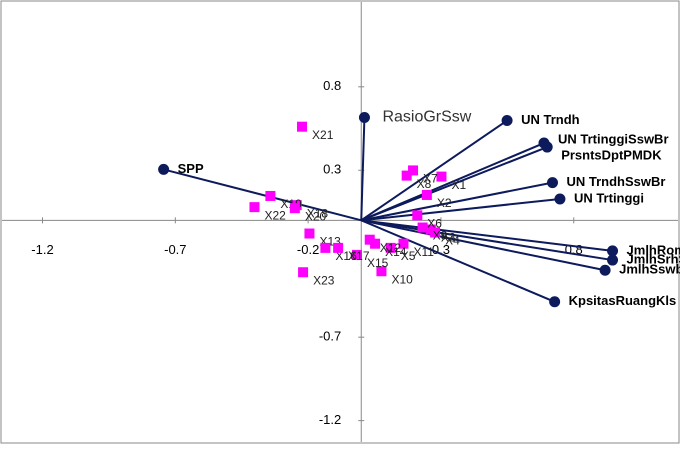 The width and height of the screenshot is (680, 449). I want to click on point-label: X1, so click(458, 185).